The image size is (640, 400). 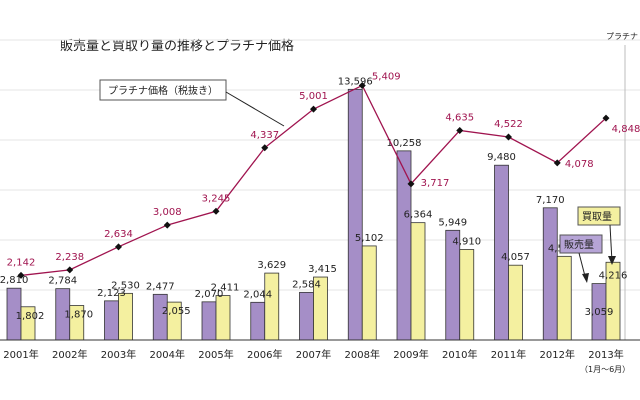 What do you see at coordinates (160, 286) in the screenshot?
I see `bar-label-sales: 2,477` at bounding box center [160, 286].